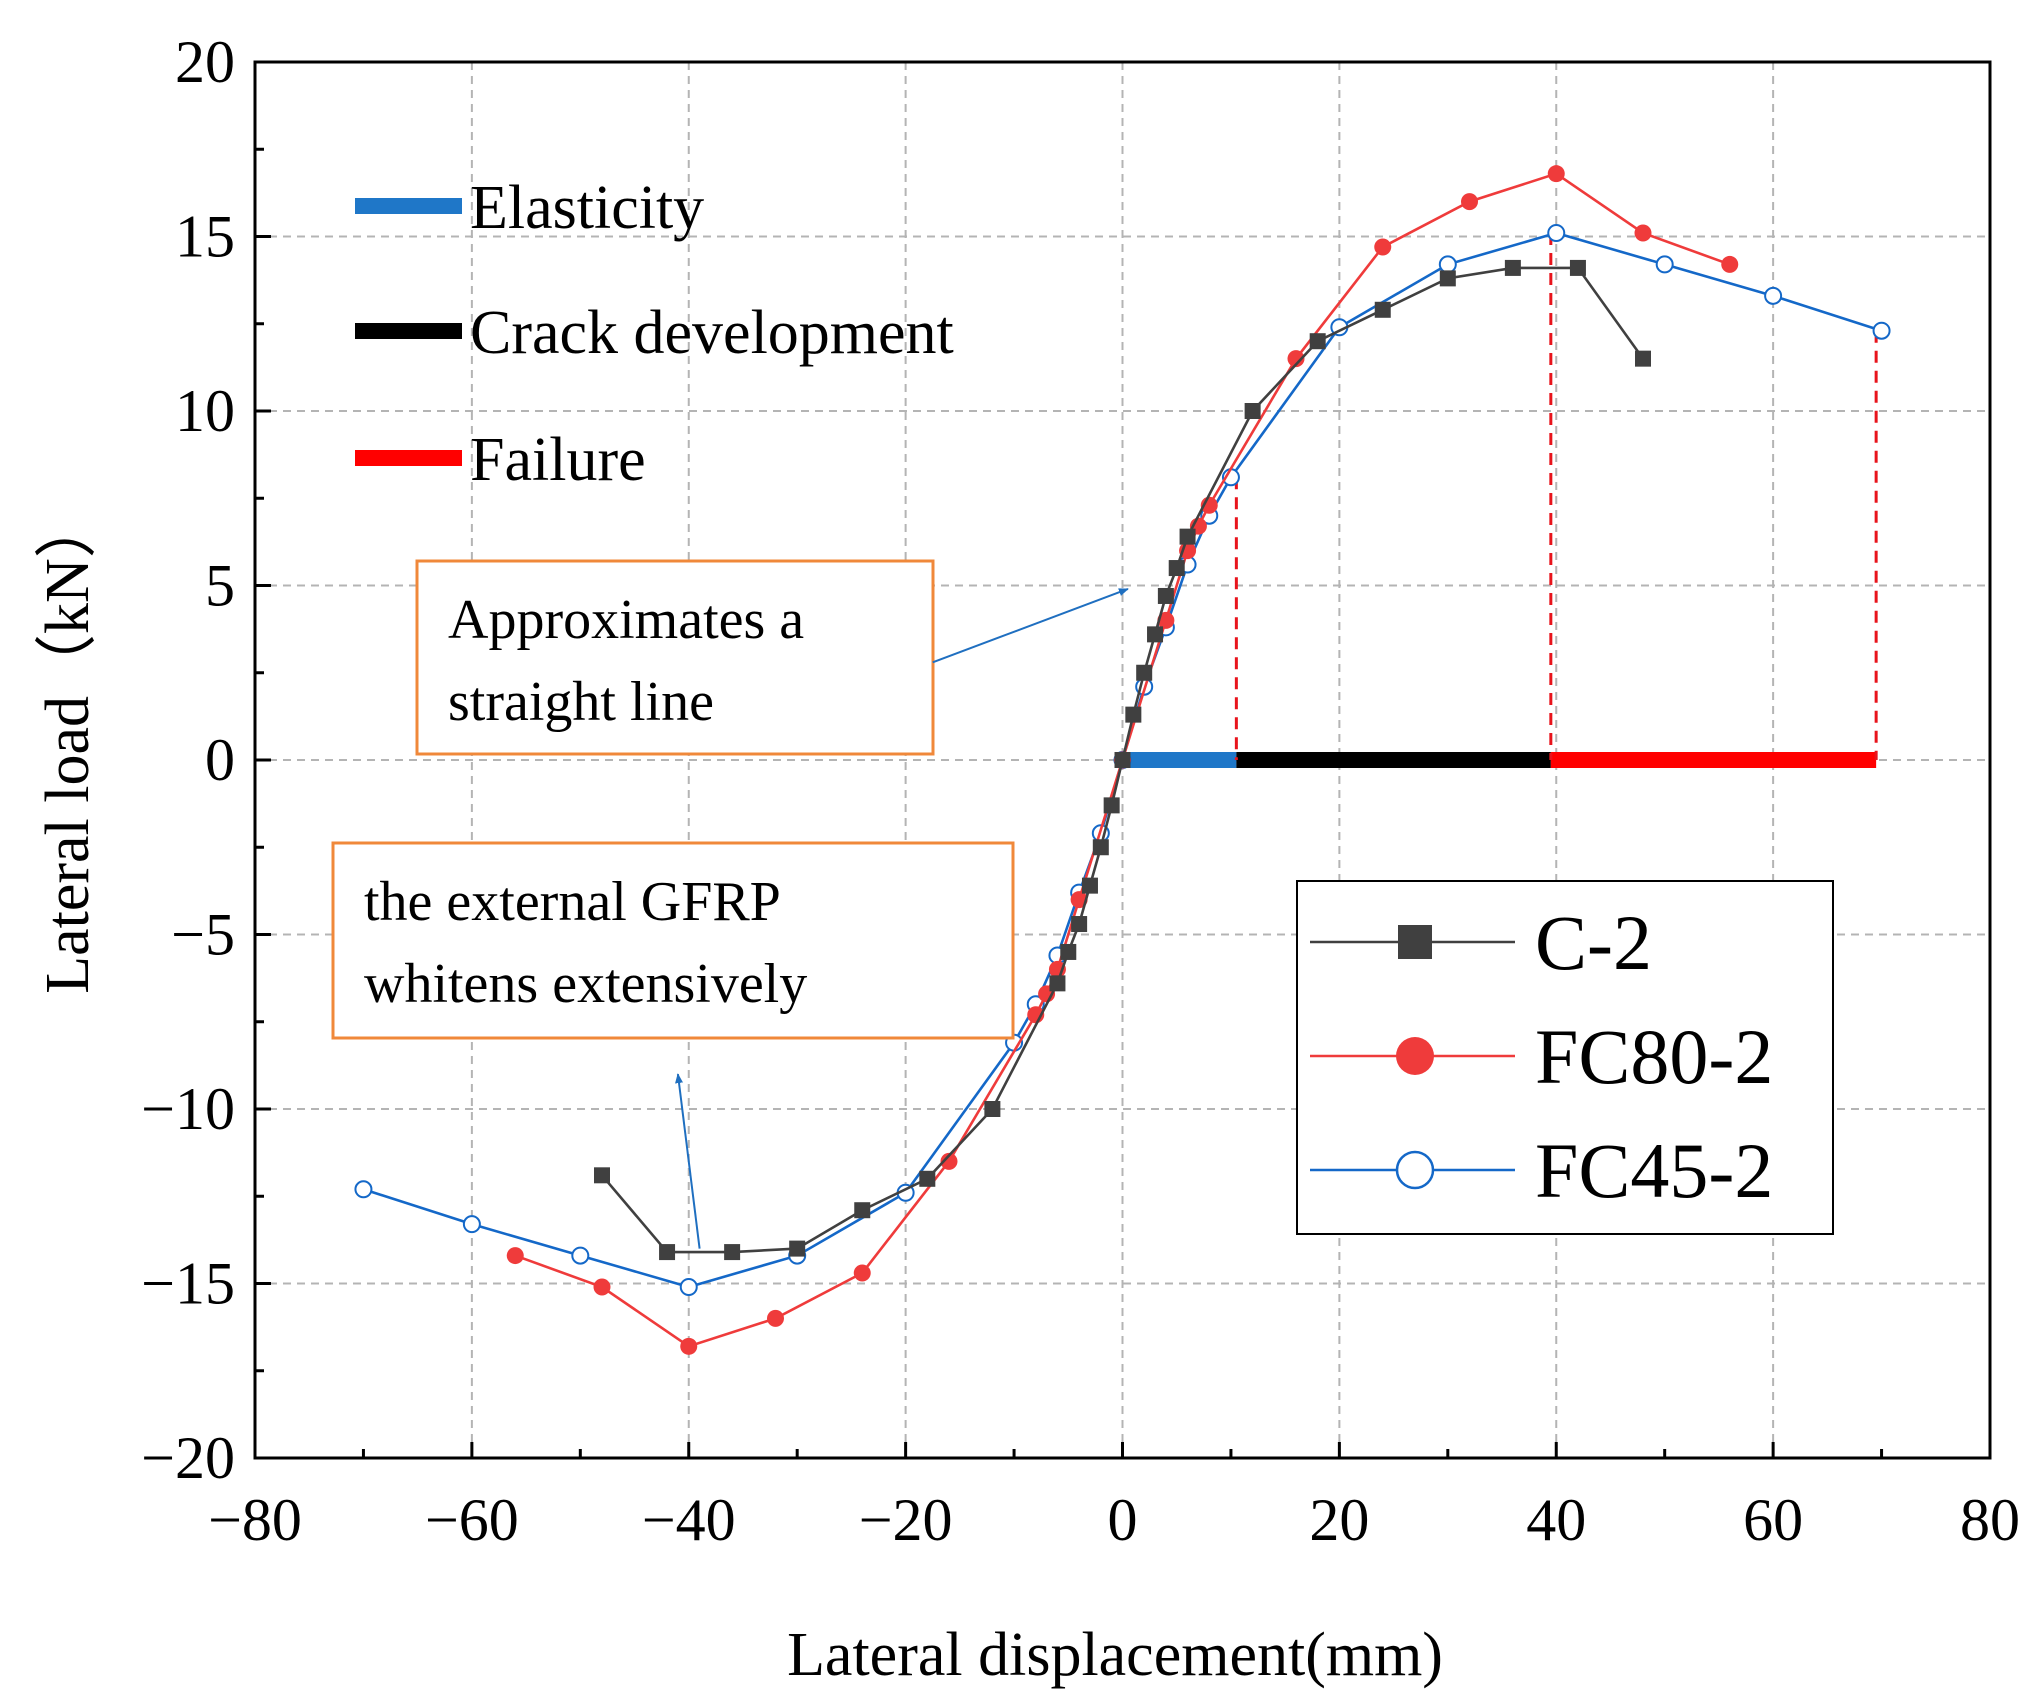  What do you see at coordinates (1123, 1520) in the screenshot?
I see `x-tick-label: 0` at bounding box center [1123, 1520].